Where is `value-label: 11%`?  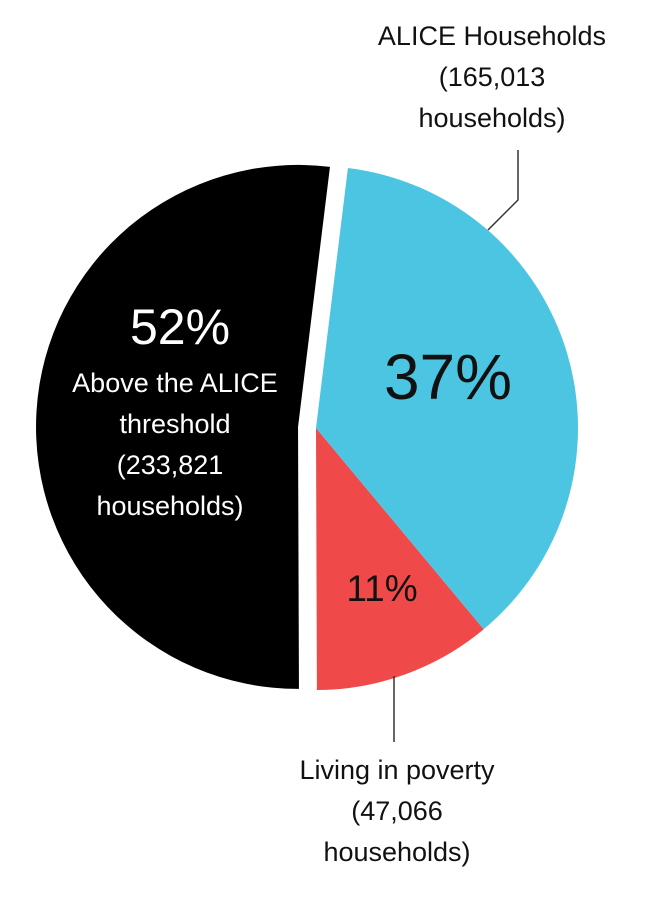
value-label: 11% is located at coordinates (382, 588).